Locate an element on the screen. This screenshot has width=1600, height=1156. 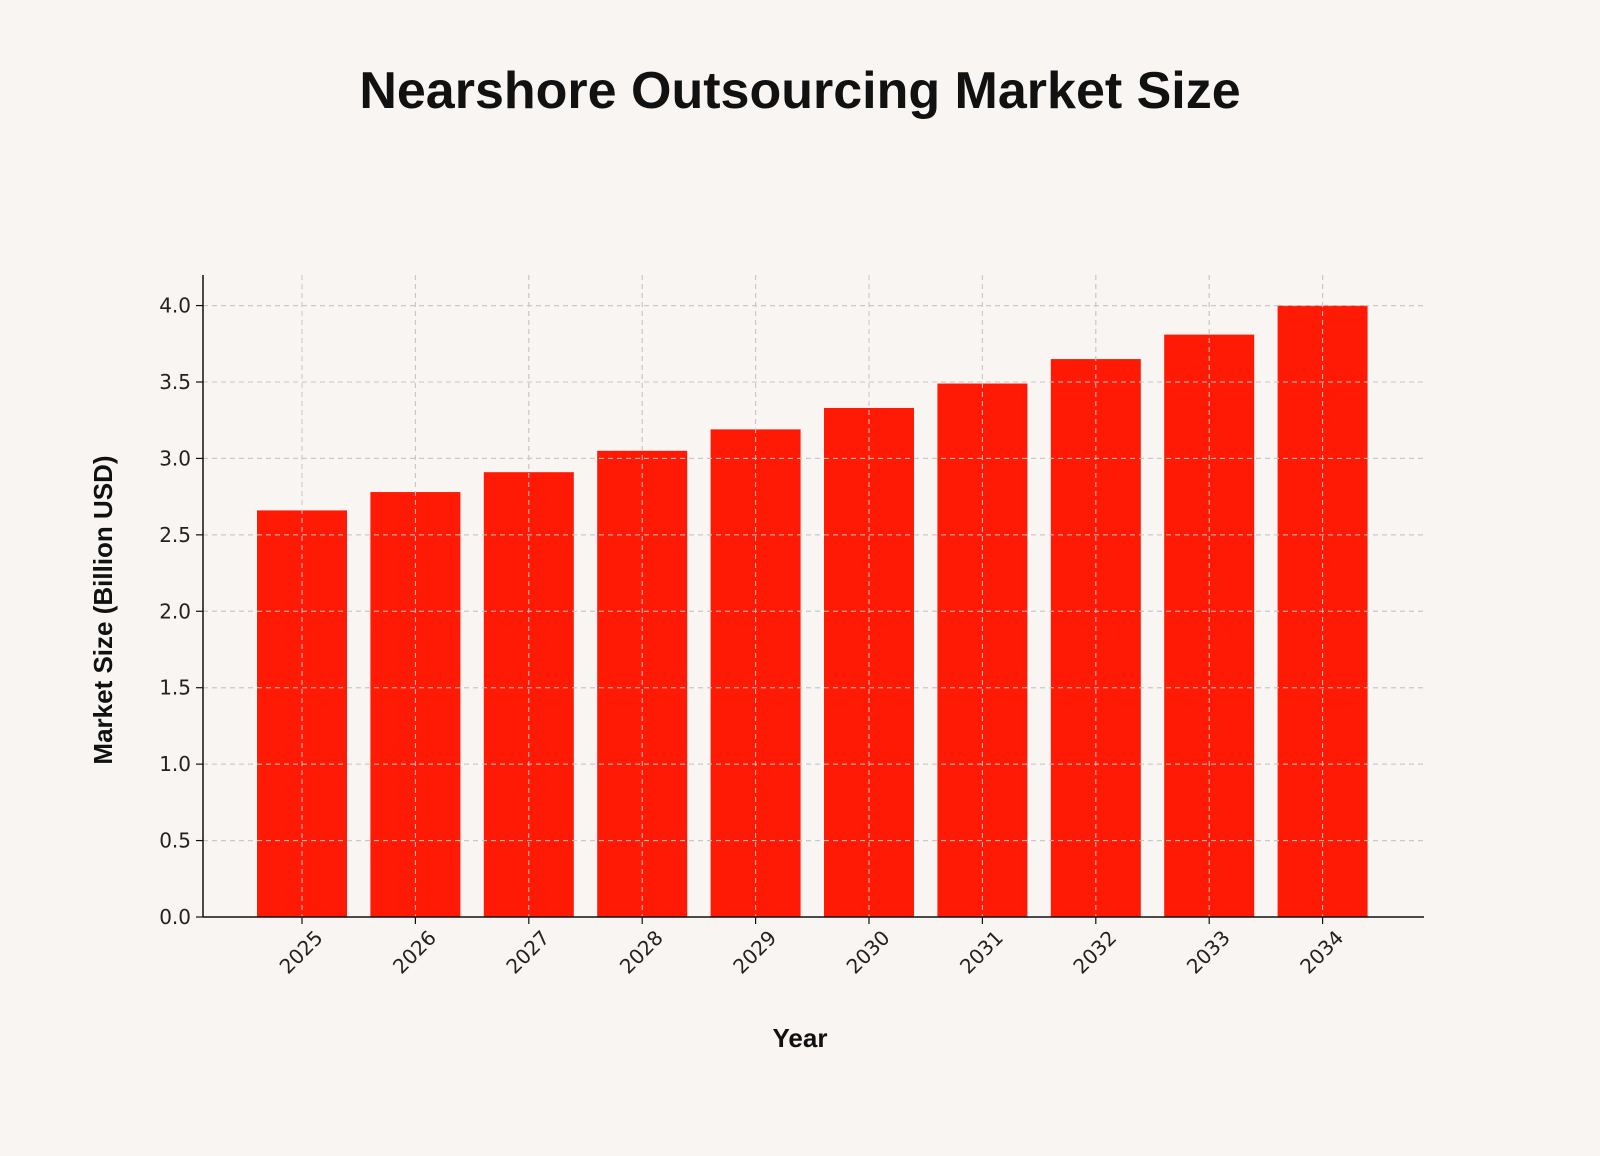
x-tick-label: 2033 is located at coordinates (1208, 952).